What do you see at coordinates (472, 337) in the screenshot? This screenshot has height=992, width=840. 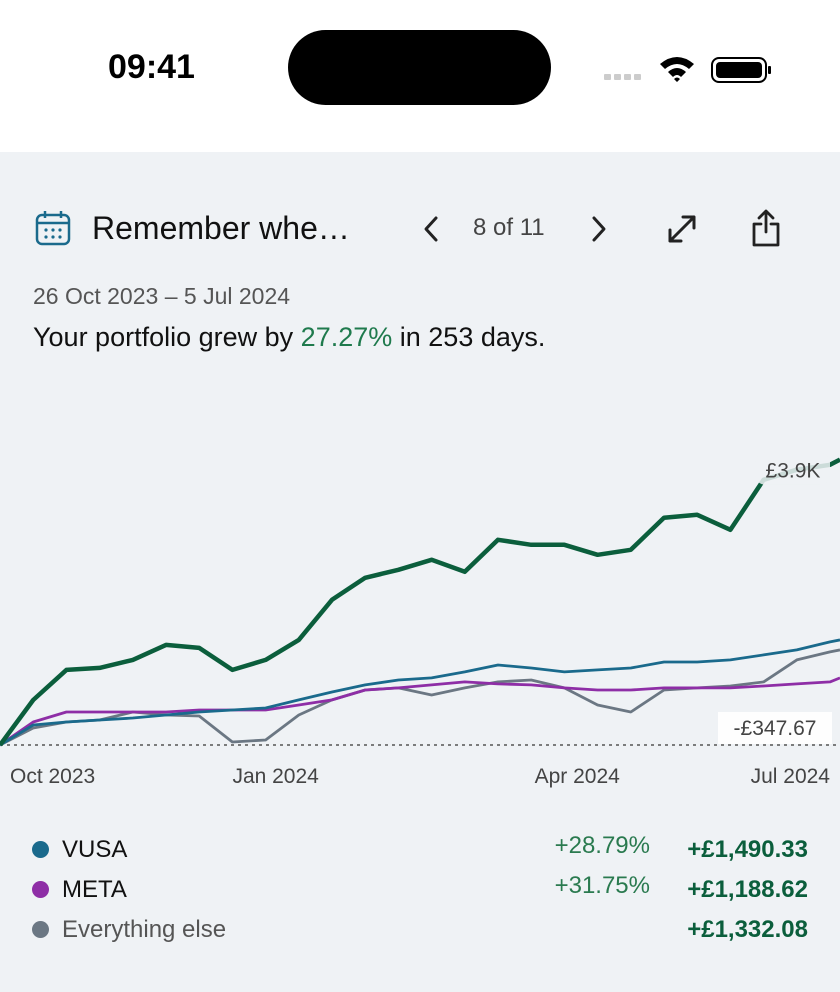 I see `summary-text: in 253 days.` at bounding box center [472, 337].